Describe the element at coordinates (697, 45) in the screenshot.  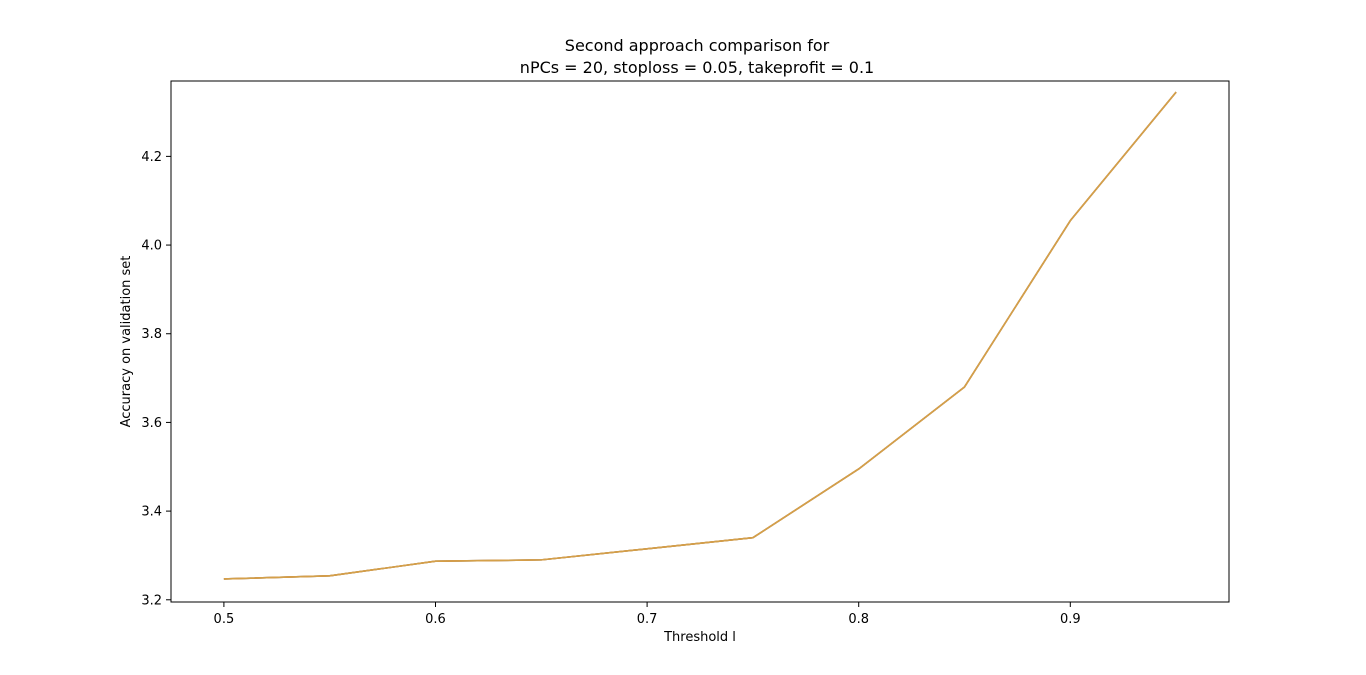
I see `chart-title-line-1: Second approach comparison for` at that location.